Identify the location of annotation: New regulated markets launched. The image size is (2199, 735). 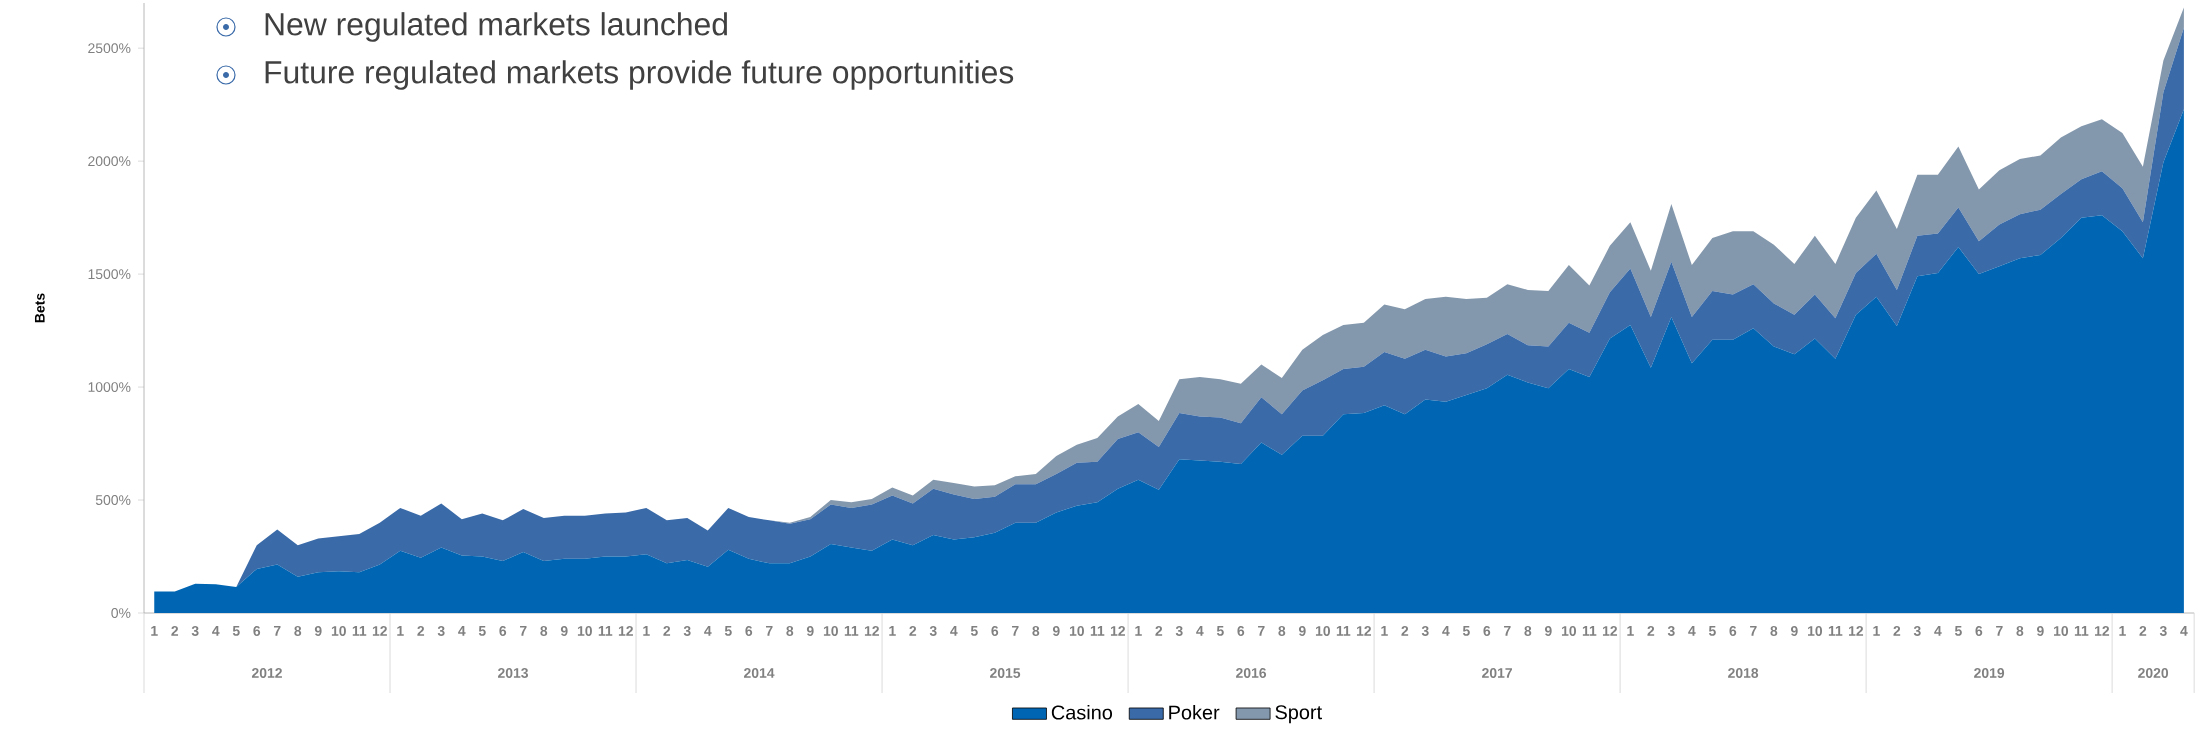
(496, 27).